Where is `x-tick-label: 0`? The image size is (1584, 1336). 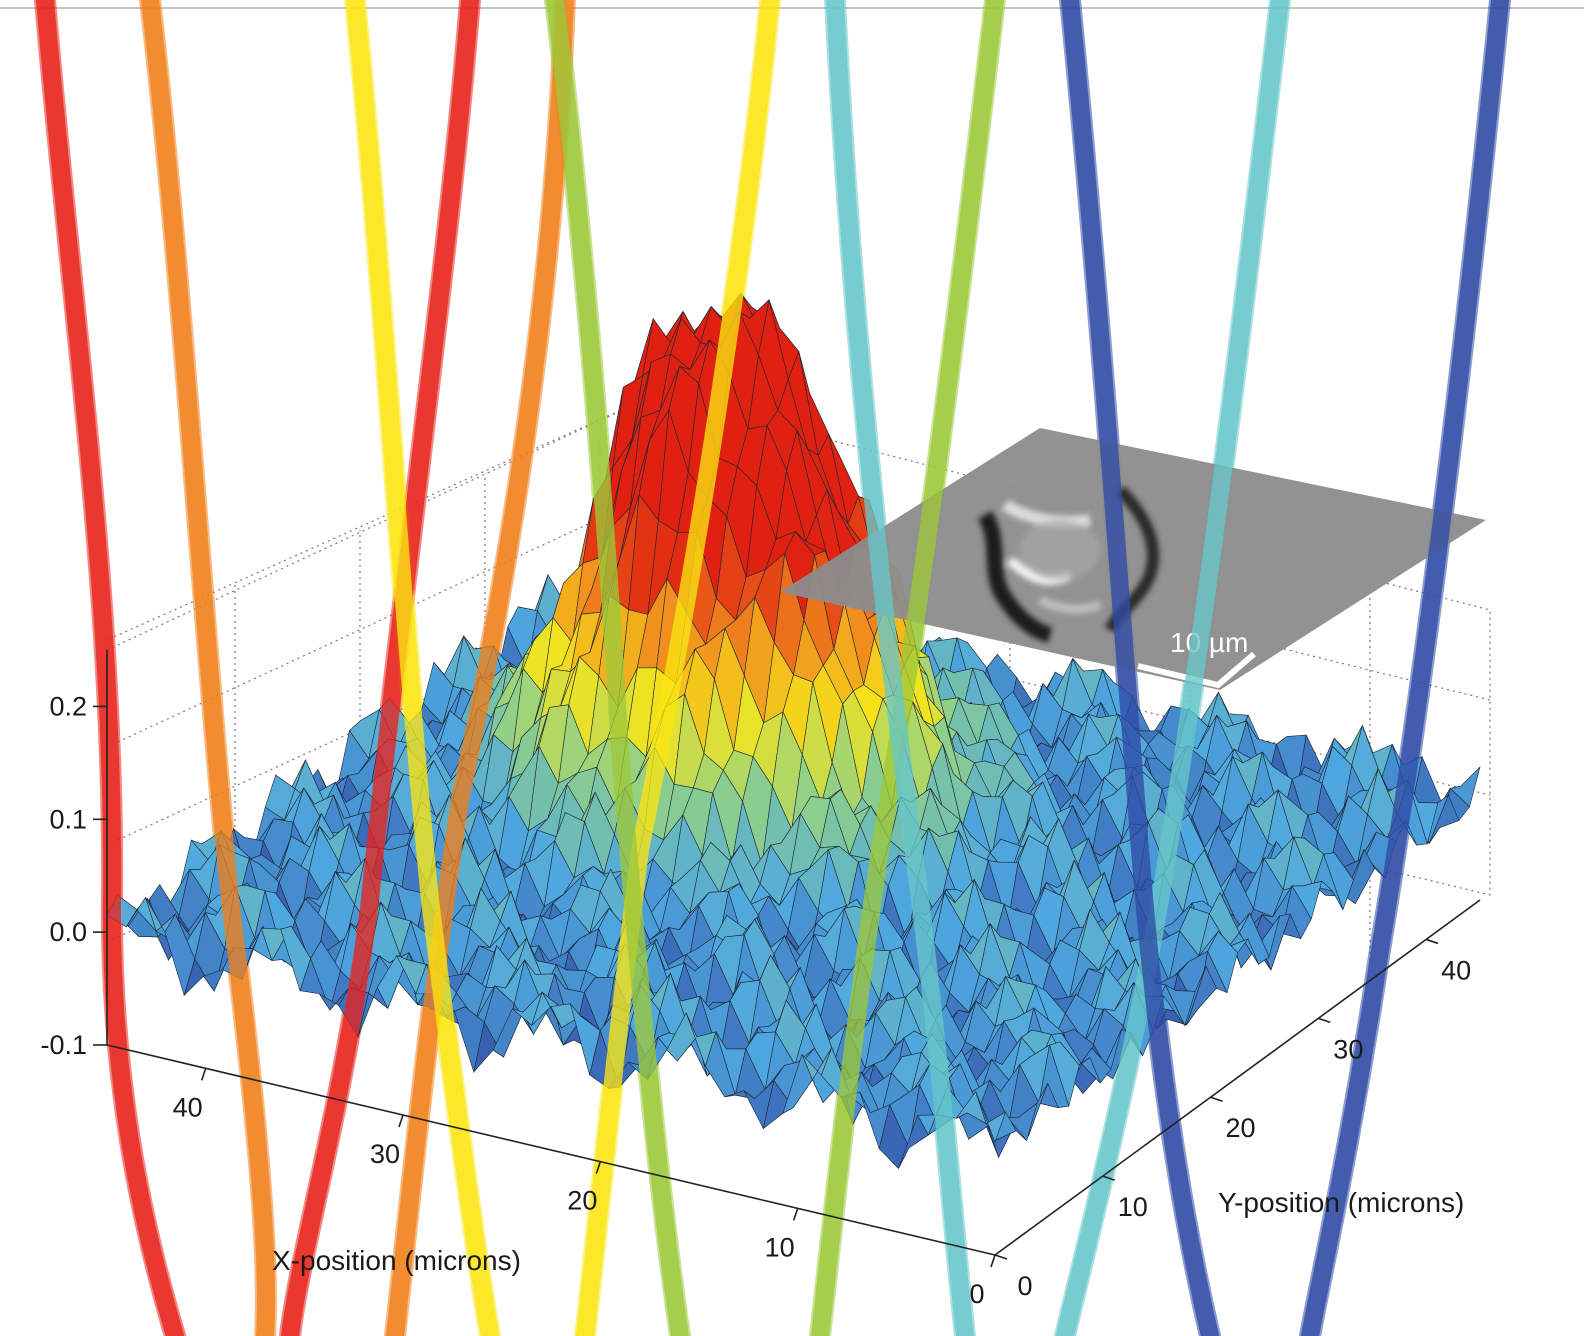
x-tick-label: 0 is located at coordinates (976, 1294).